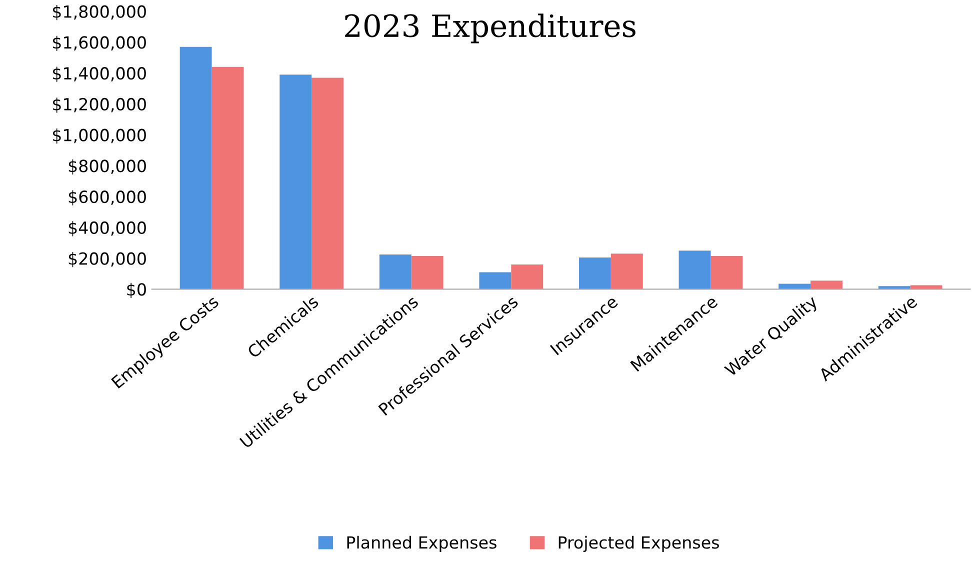 Image resolution: width=980 pixels, height=567 pixels. Describe the element at coordinates (99, 74) in the screenshot. I see `y-tick-label: $1,400,000` at that location.